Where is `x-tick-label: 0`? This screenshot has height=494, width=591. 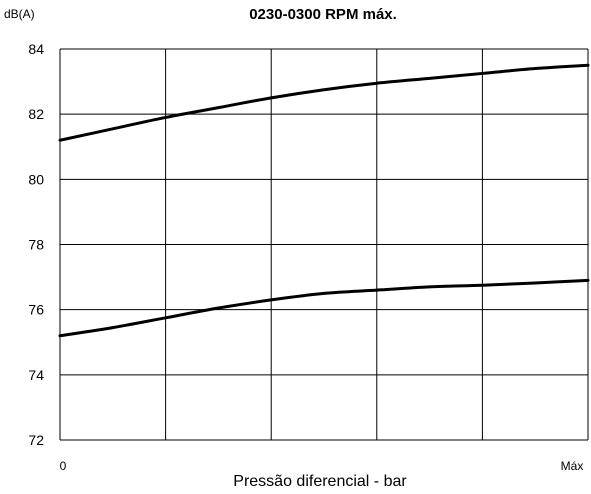 x-tick-label: 0 is located at coordinates (63, 466).